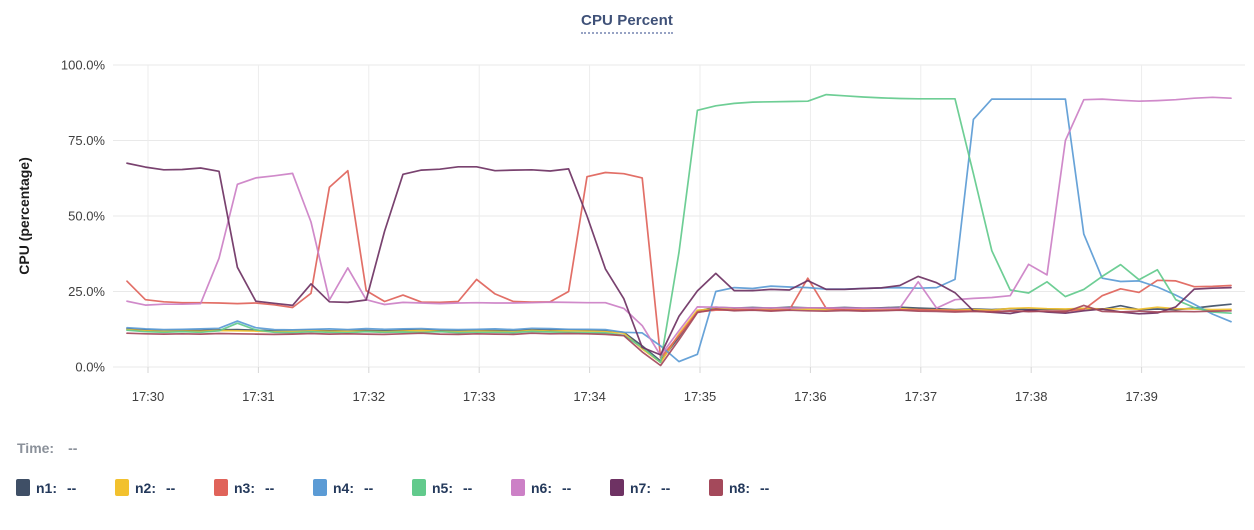 This screenshot has width=1254, height=530. Describe the element at coordinates (442, 487) in the screenshot. I see `legend-label: n5:` at that location.